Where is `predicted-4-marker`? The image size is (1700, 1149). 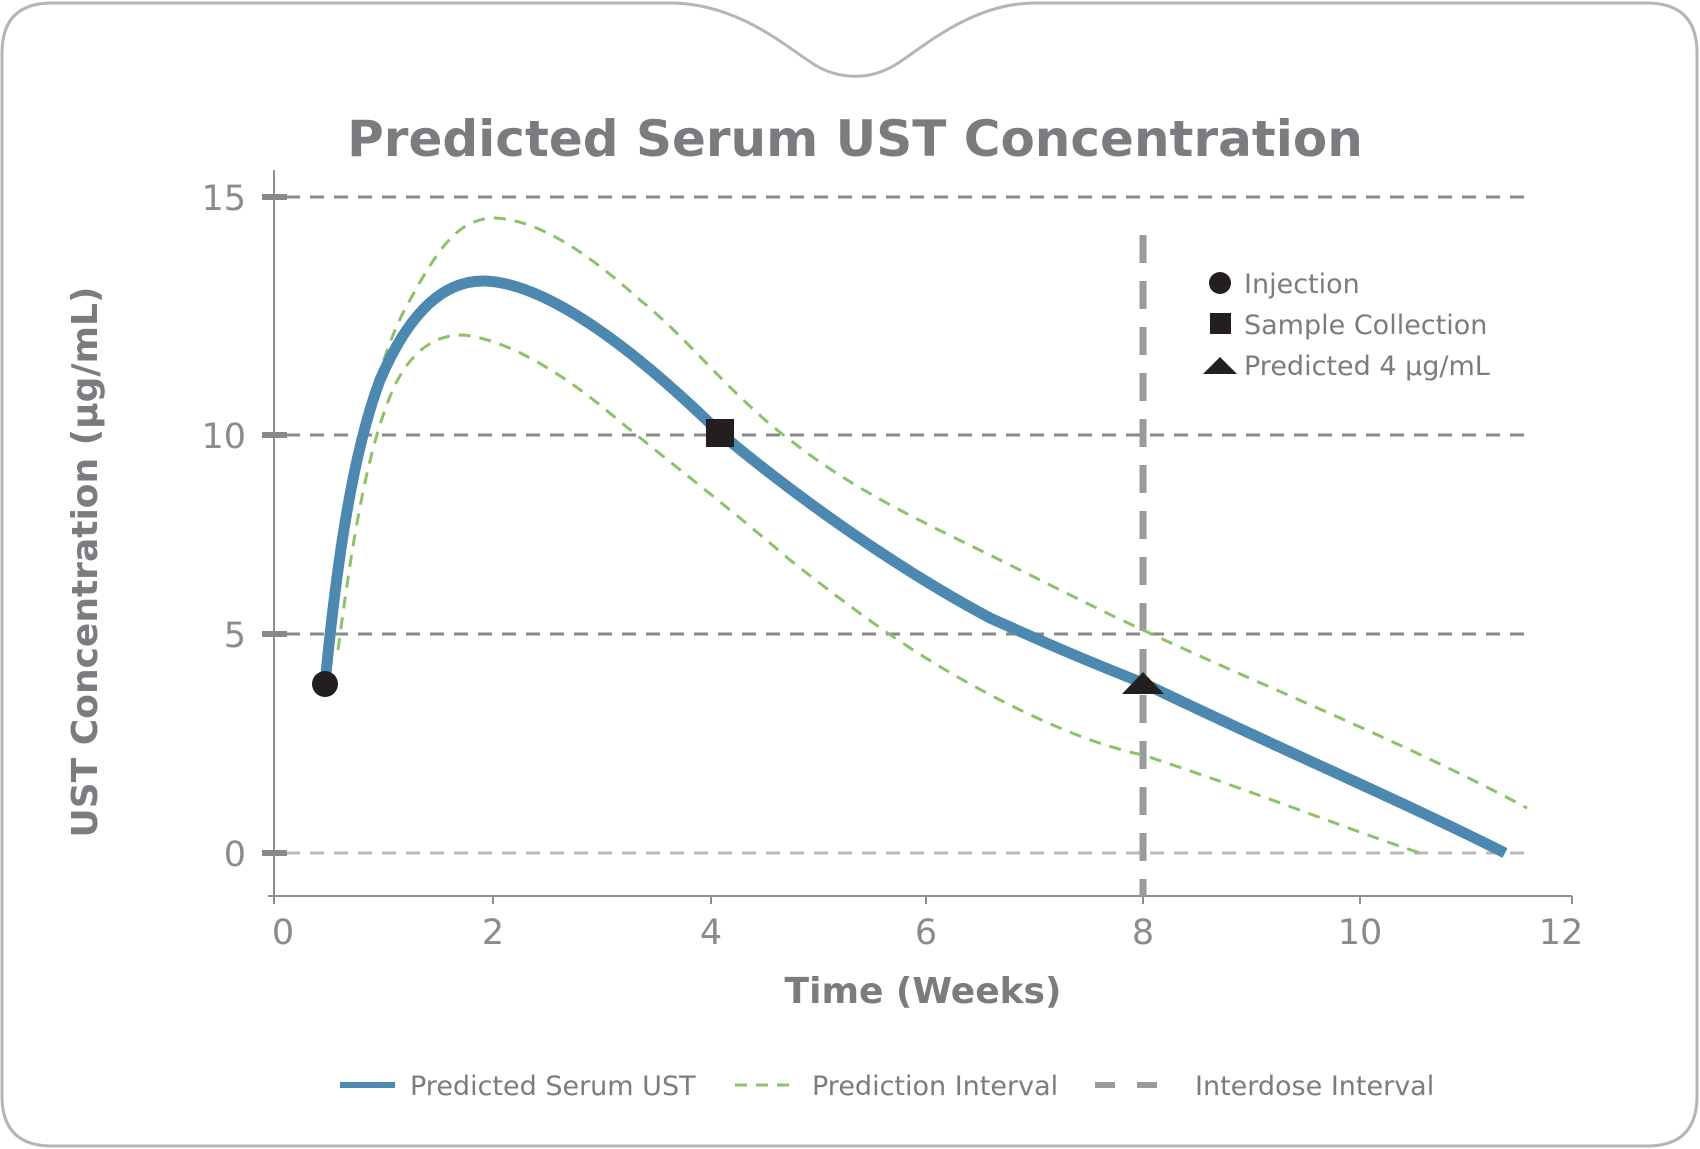 predicted-4-marker is located at coordinates (1143, 683).